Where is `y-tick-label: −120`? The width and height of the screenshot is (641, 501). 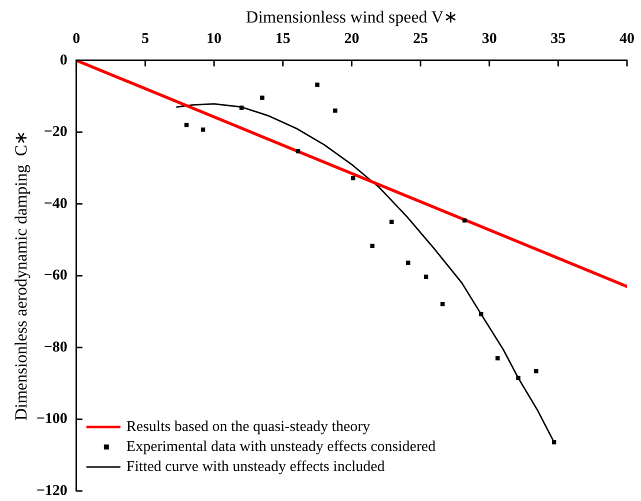 y-tick-label: −120 is located at coordinates (52, 490).